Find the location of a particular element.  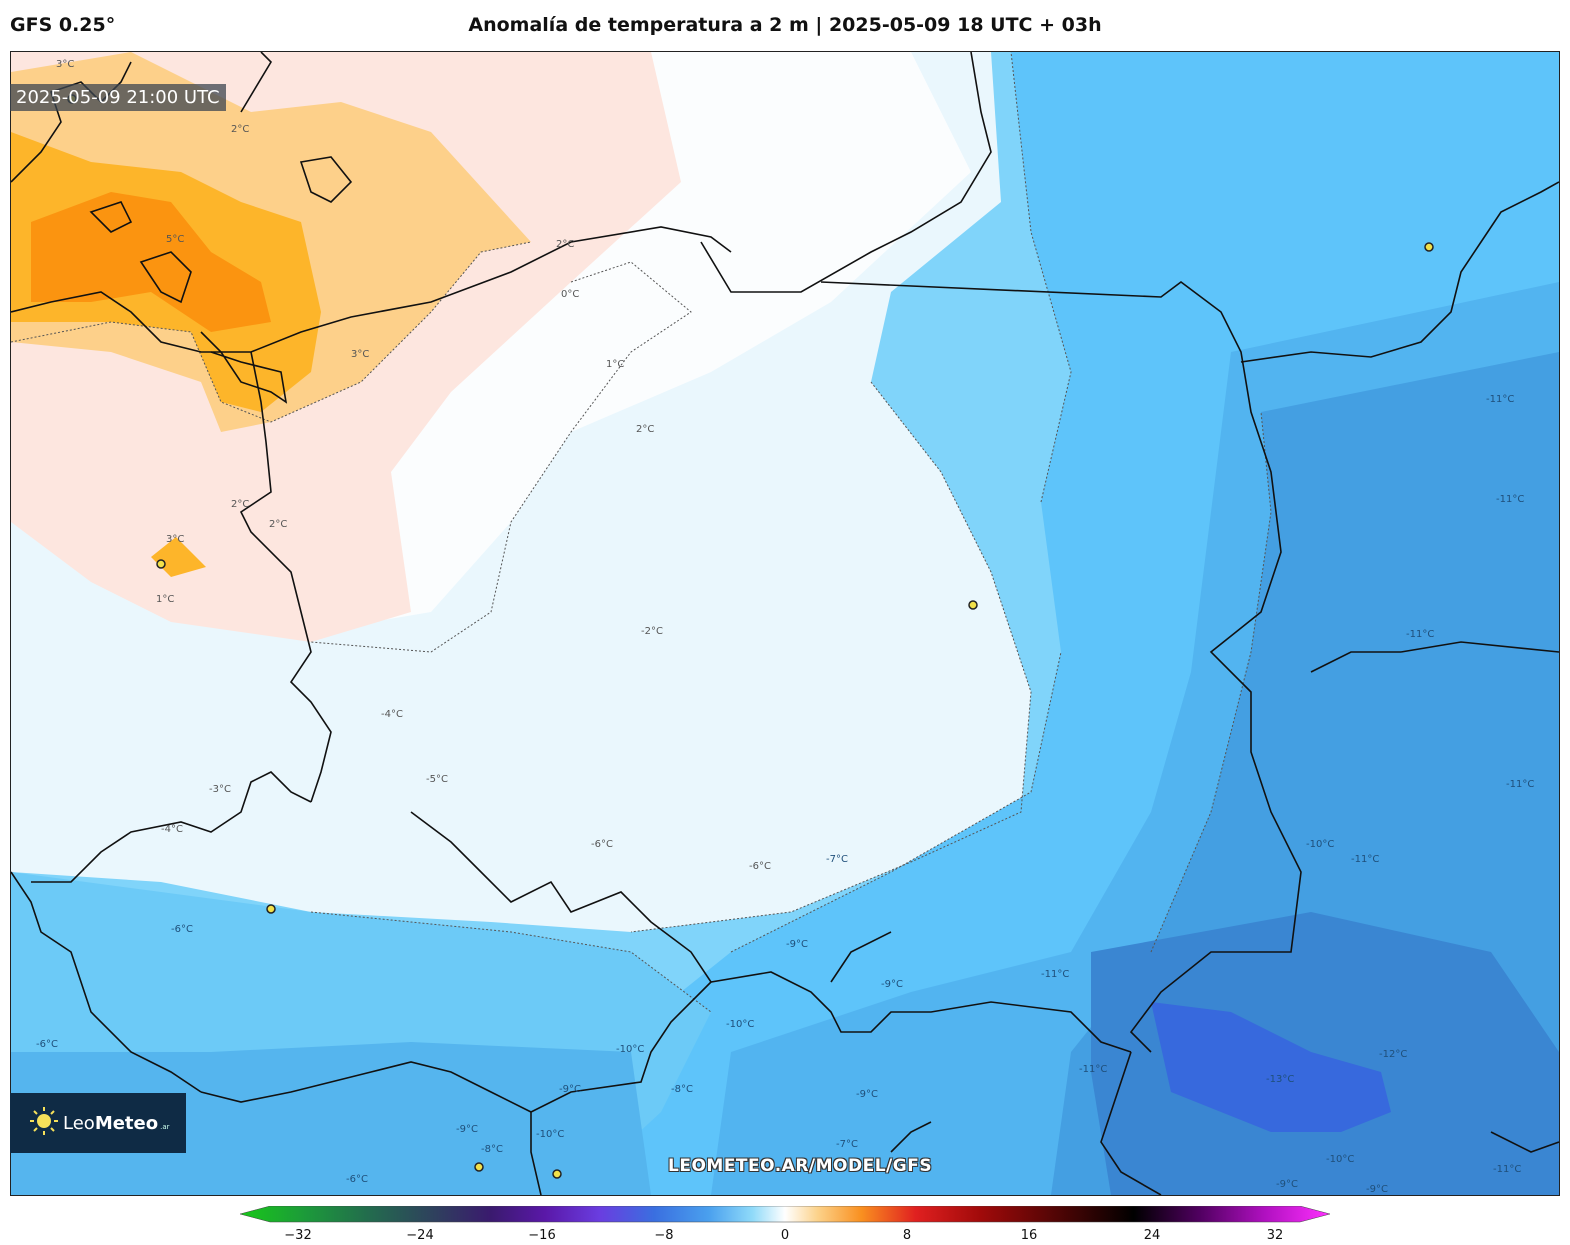

colorbar-gradient is located at coordinates (785, 1214).